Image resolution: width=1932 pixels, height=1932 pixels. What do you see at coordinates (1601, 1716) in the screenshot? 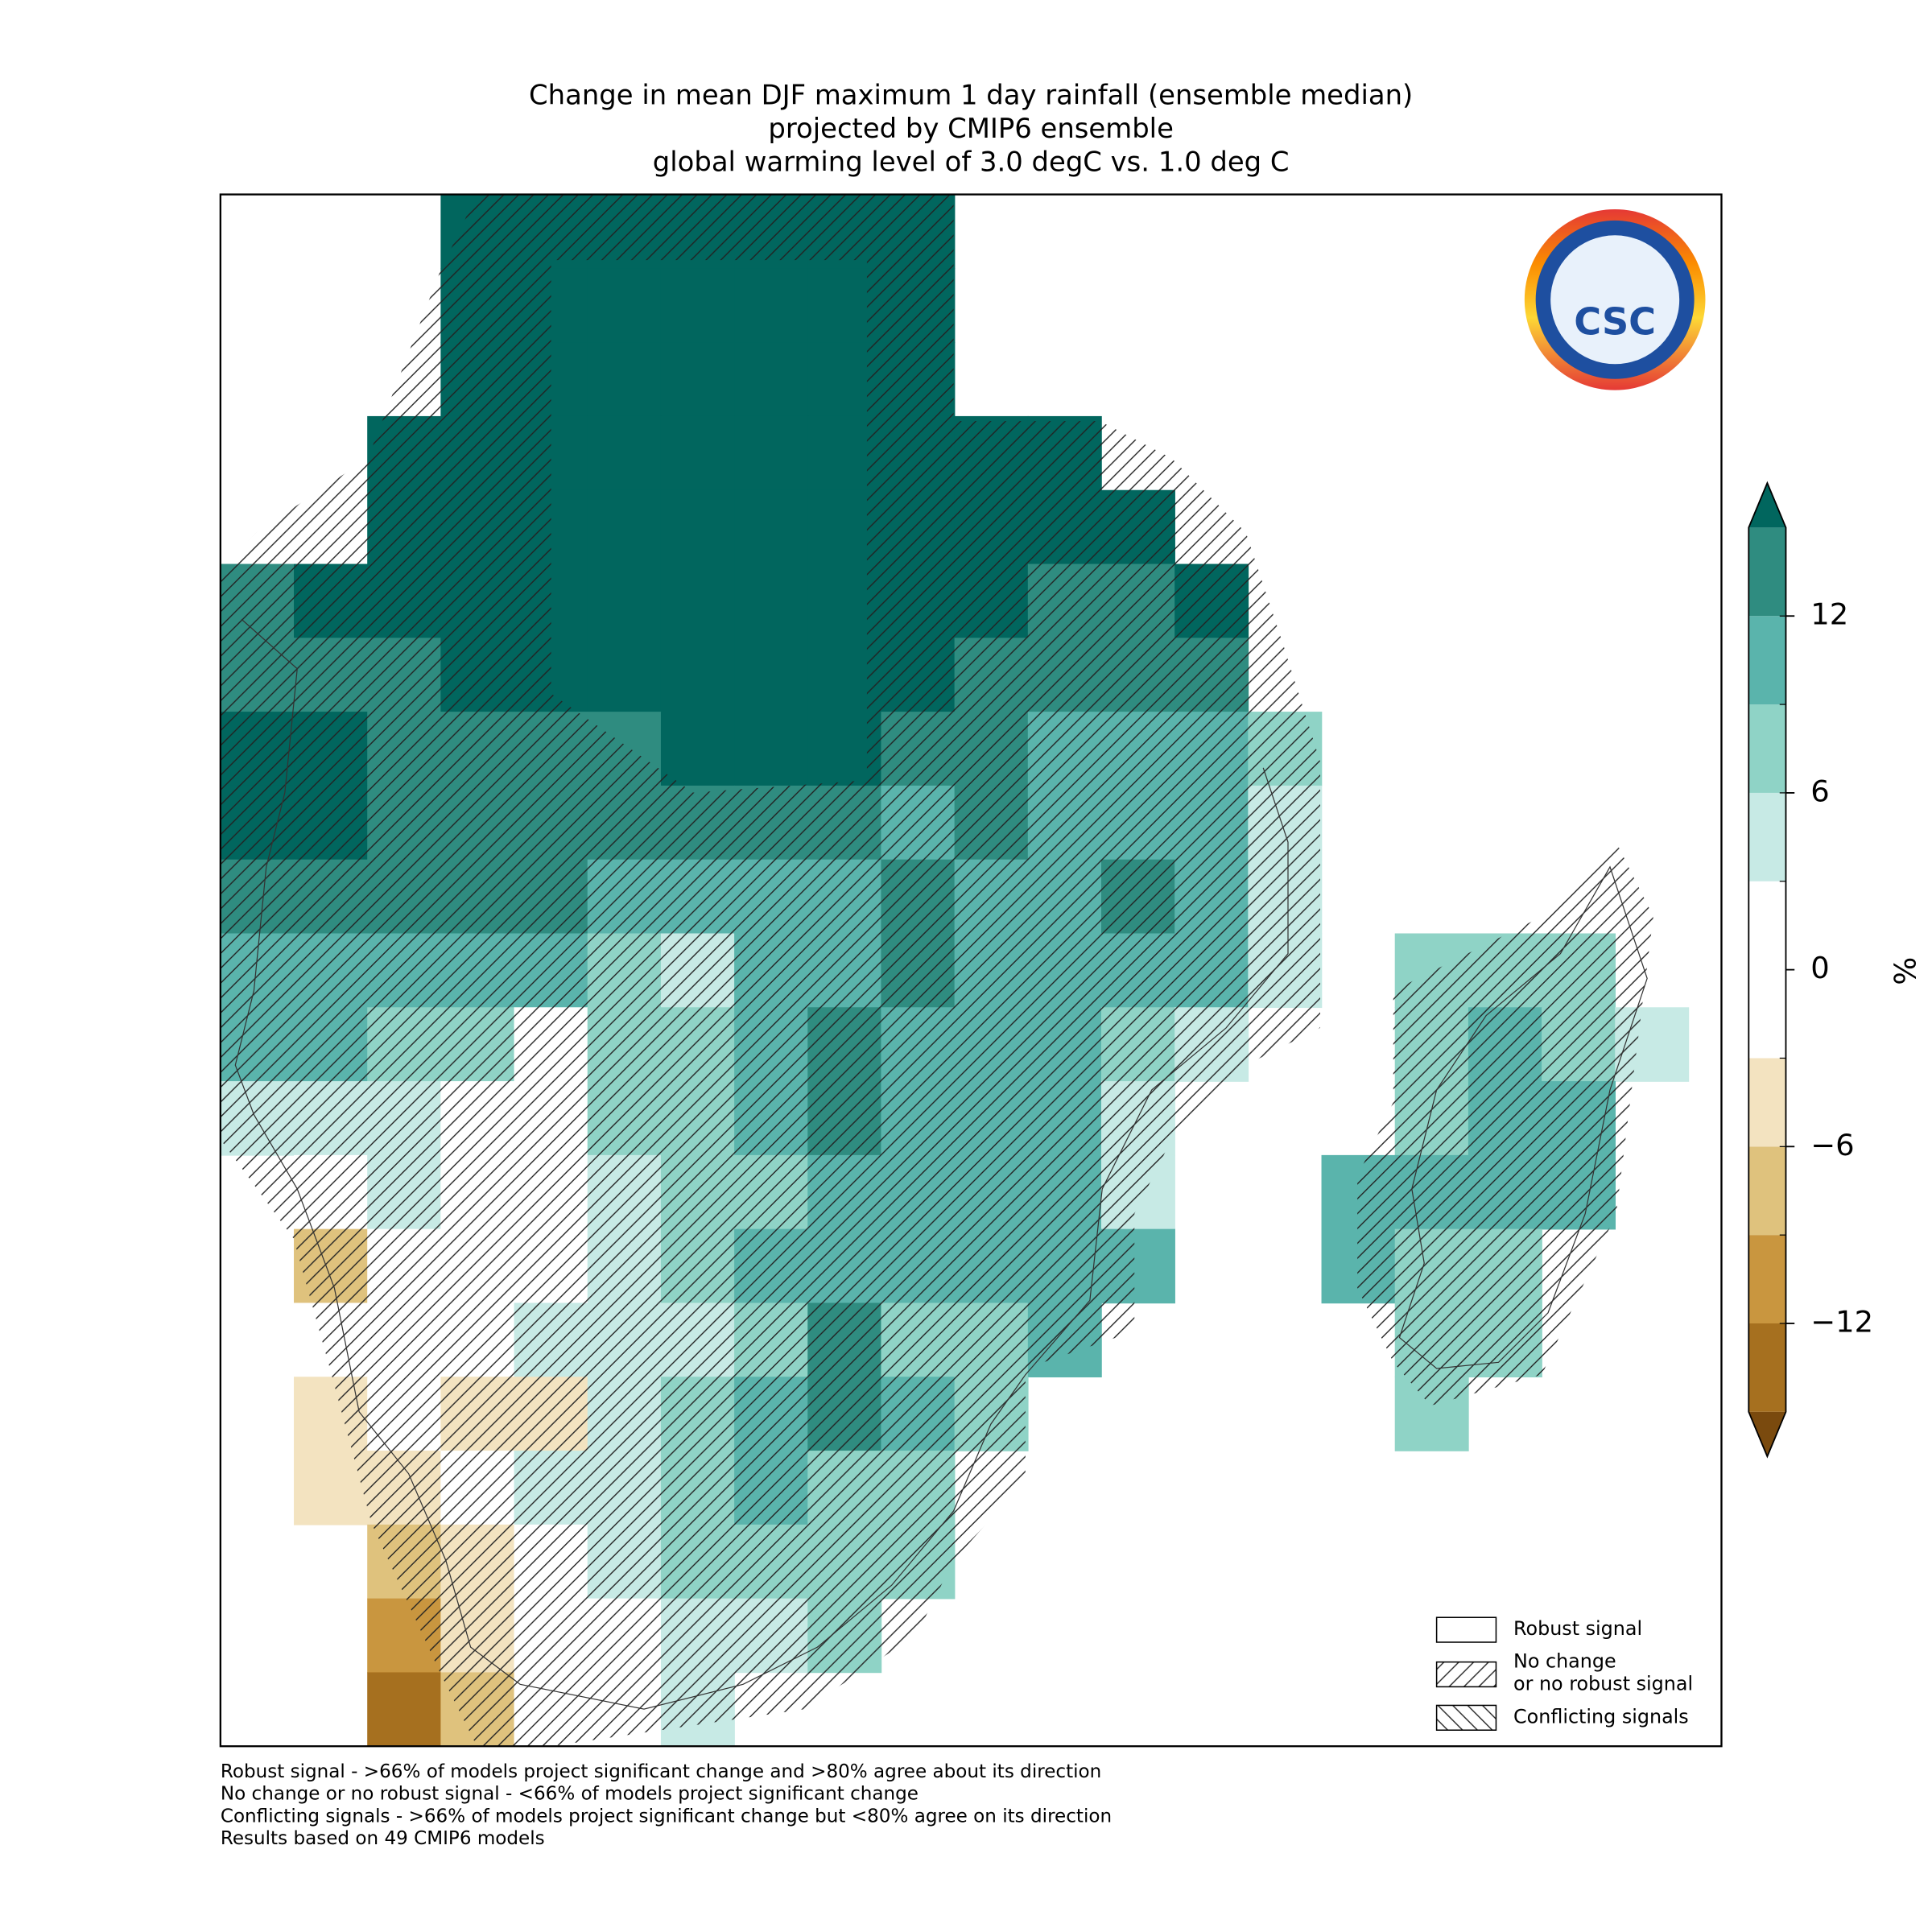
I see `legend-label: Conflicting signals` at bounding box center [1601, 1716].